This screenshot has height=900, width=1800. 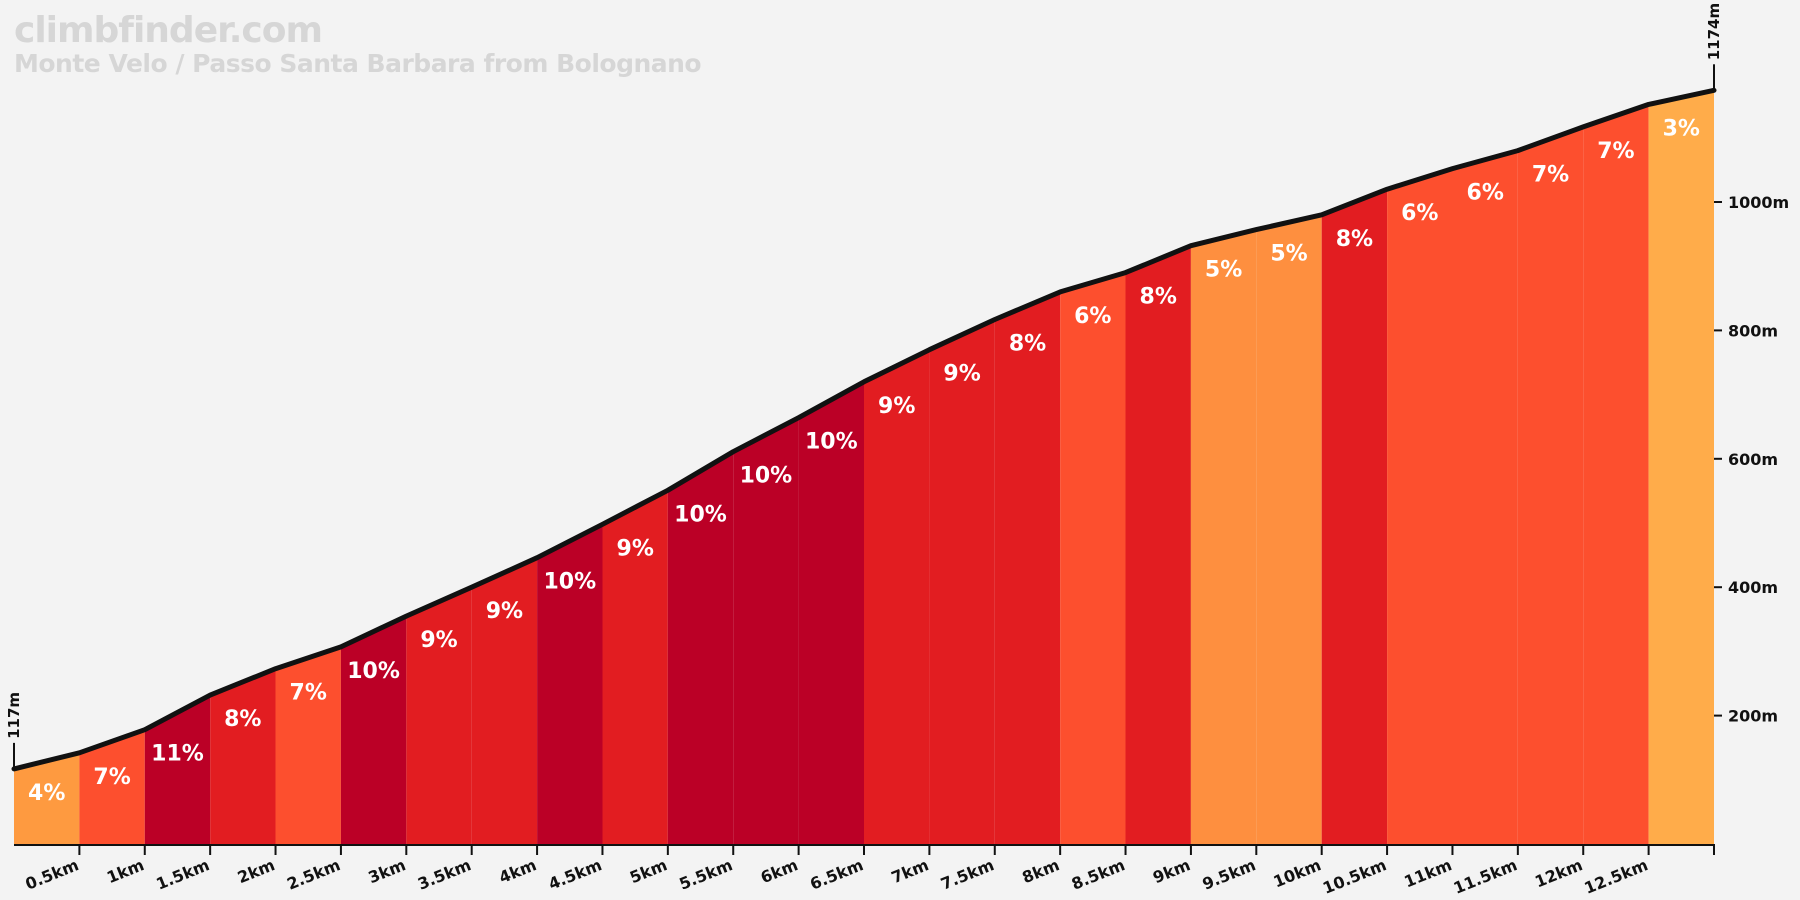 I want to click on x-tick-label: 5km, so click(x=648, y=871).